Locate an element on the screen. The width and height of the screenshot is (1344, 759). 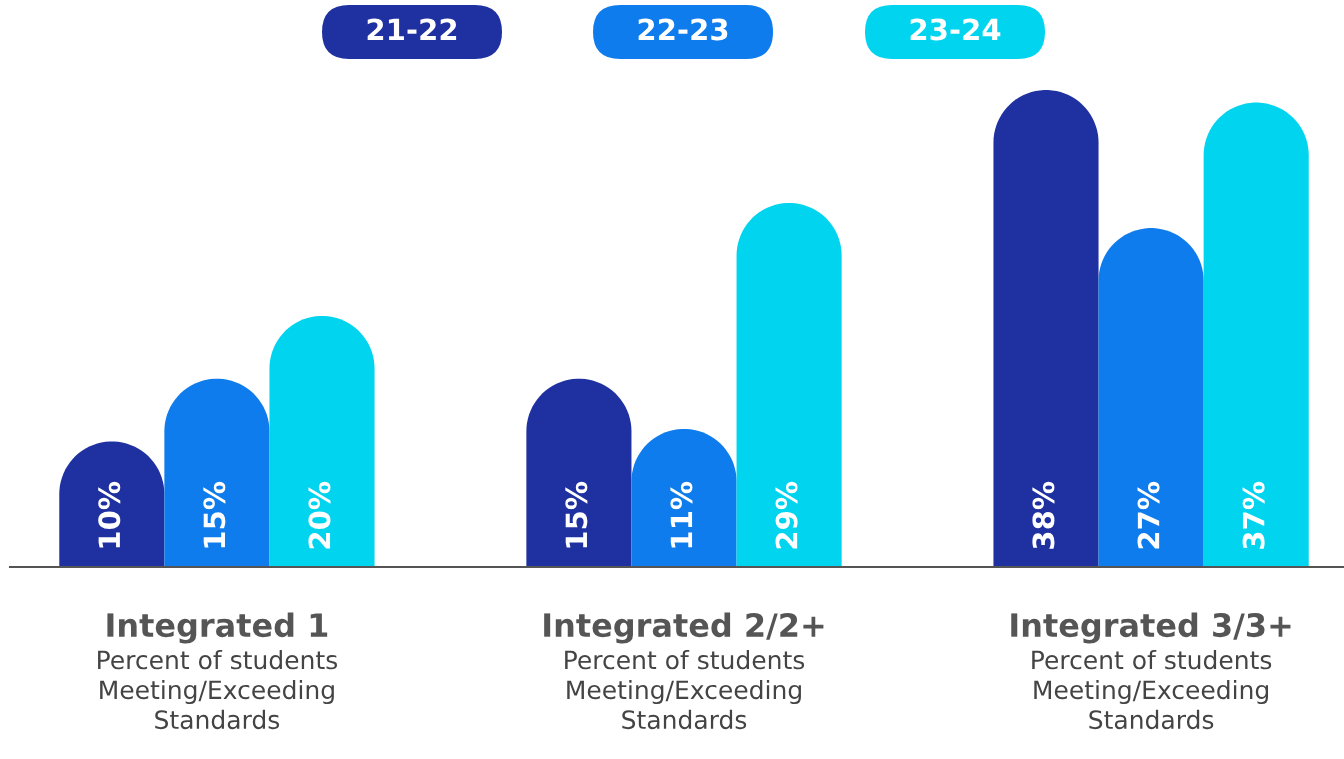
data-label: 37% is located at coordinates (1253, 515).